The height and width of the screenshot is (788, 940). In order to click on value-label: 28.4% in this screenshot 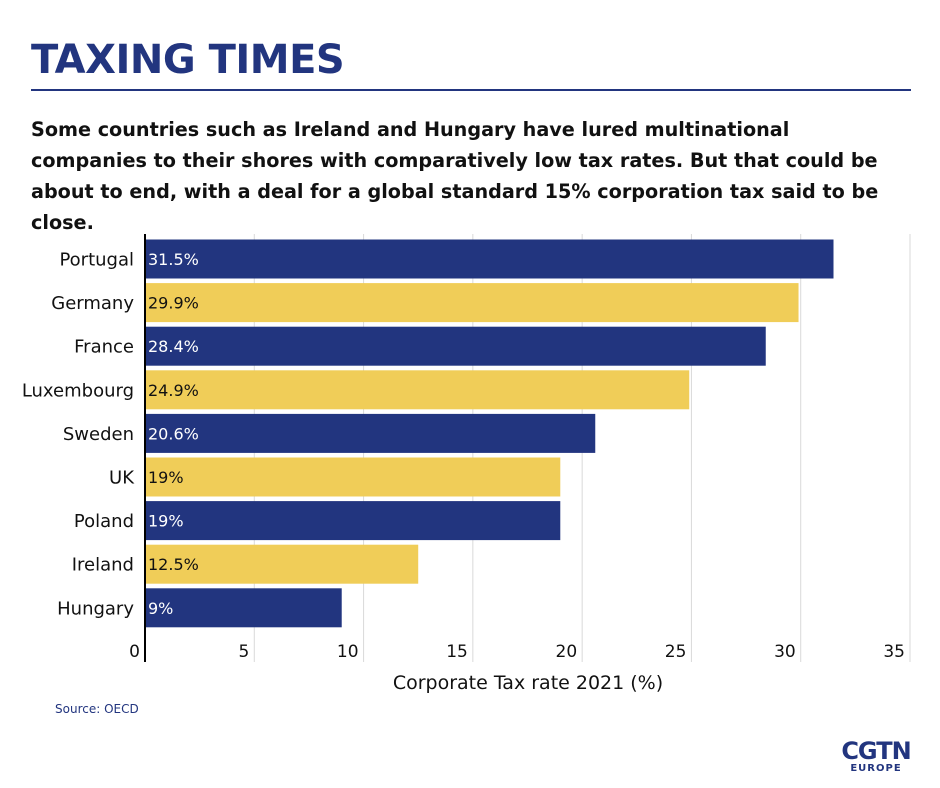, I will do `click(173, 346)`.